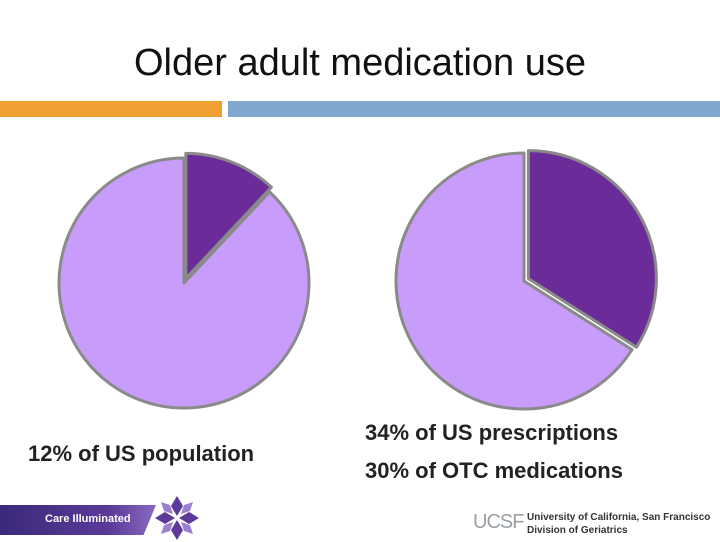 The width and height of the screenshot is (720, 542). Describe the element at coordinates (88, 519) in the screenshot. I see `footer-tagline: Care Illuminated` at that location.